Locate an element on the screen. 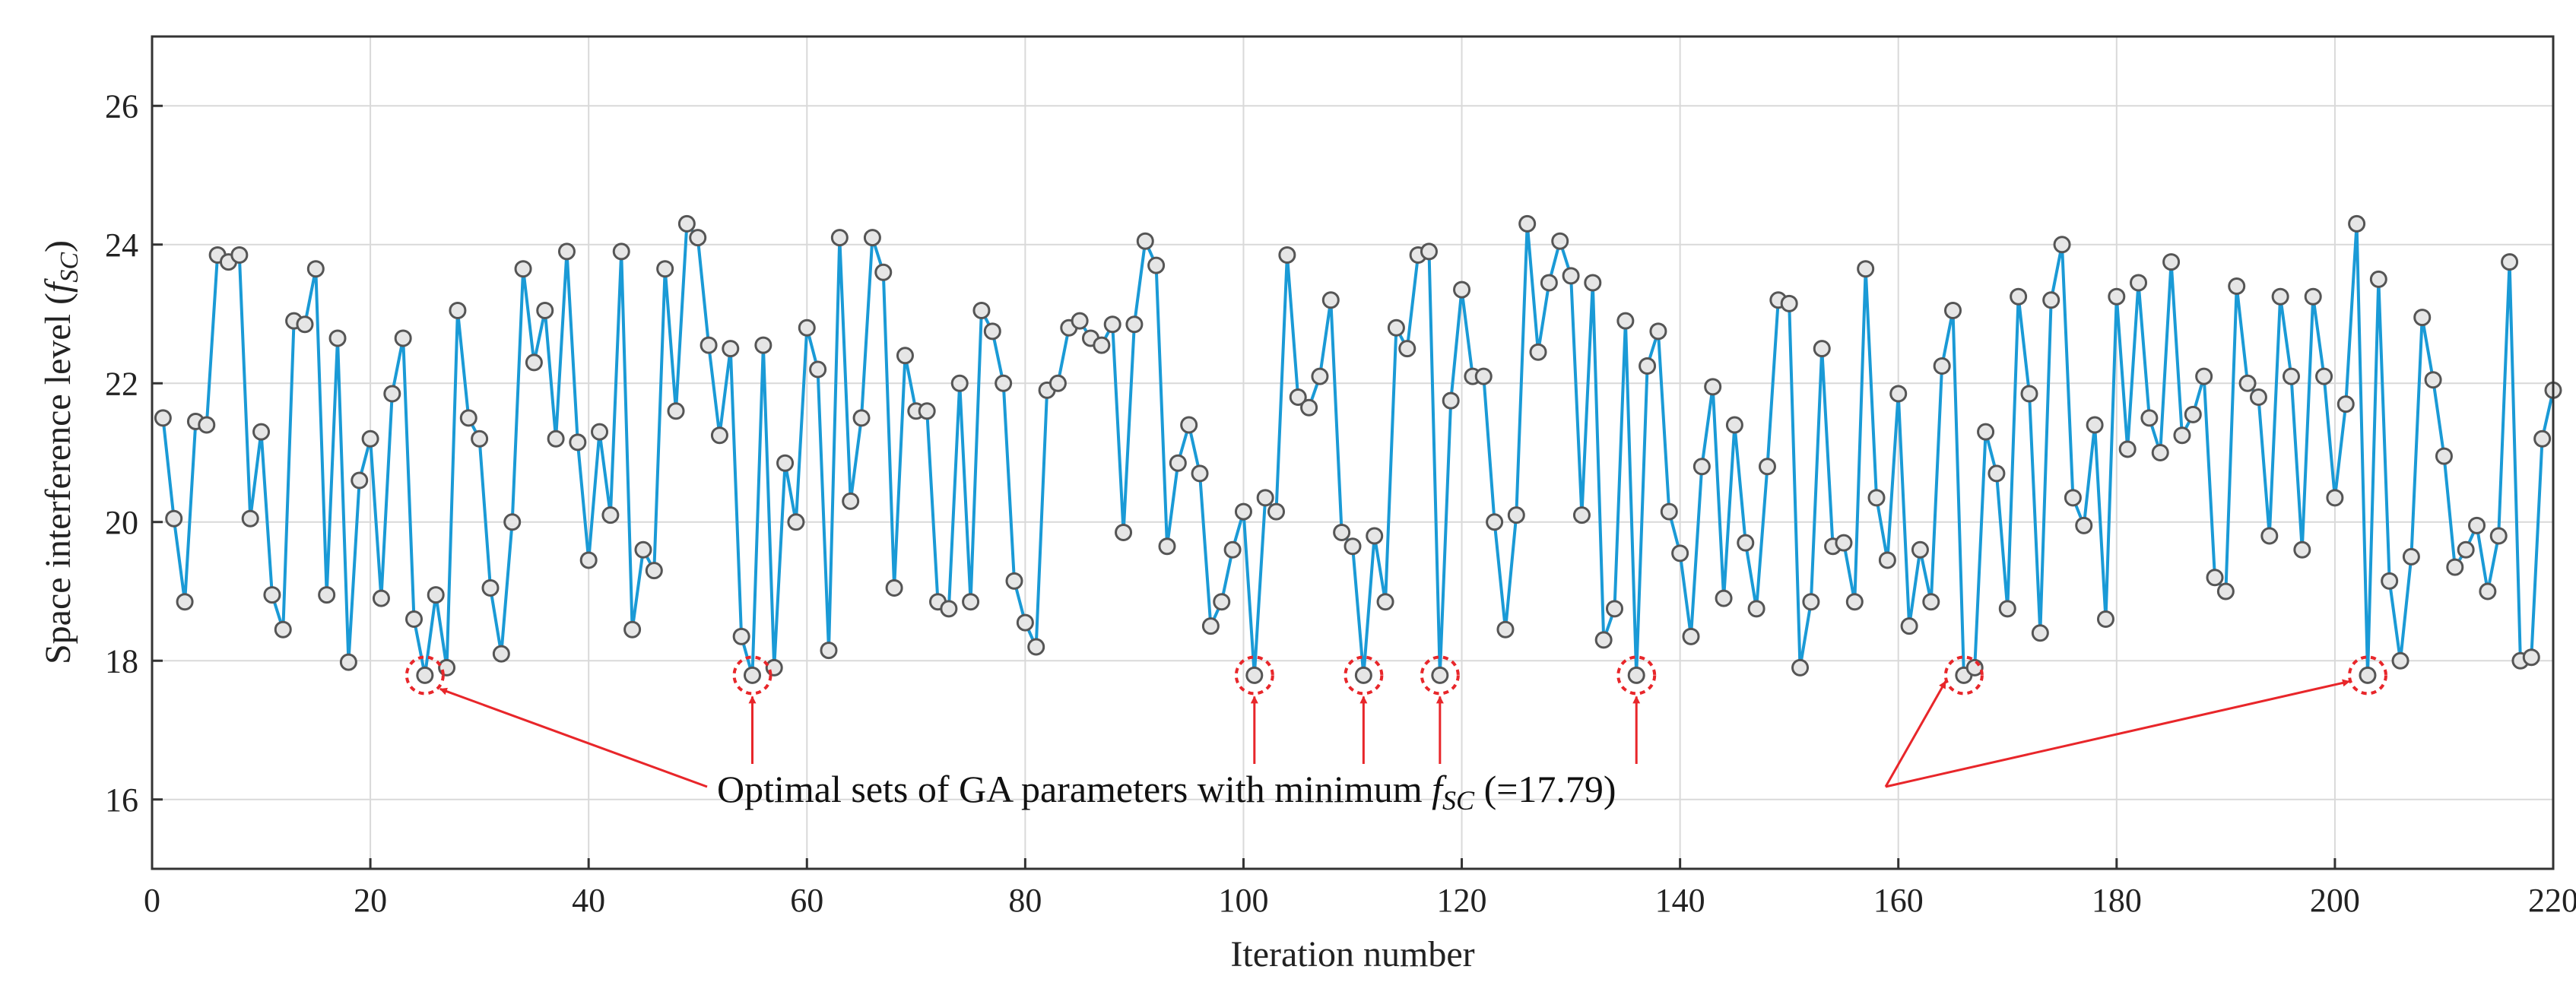  x-tick-label: 80 is located at coordinates (1025, 900).